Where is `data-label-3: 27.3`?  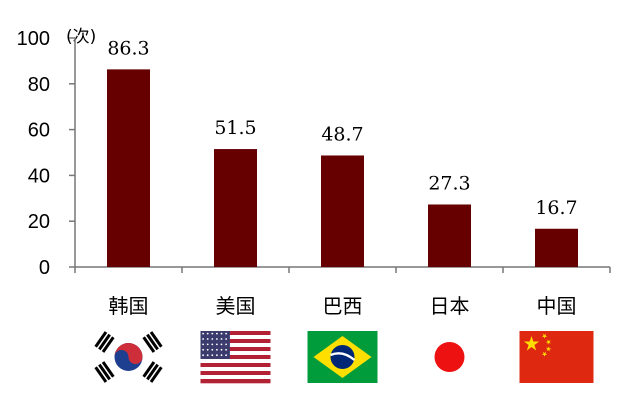 data-label-3: 27.3 is located at coordinates (449, 183).